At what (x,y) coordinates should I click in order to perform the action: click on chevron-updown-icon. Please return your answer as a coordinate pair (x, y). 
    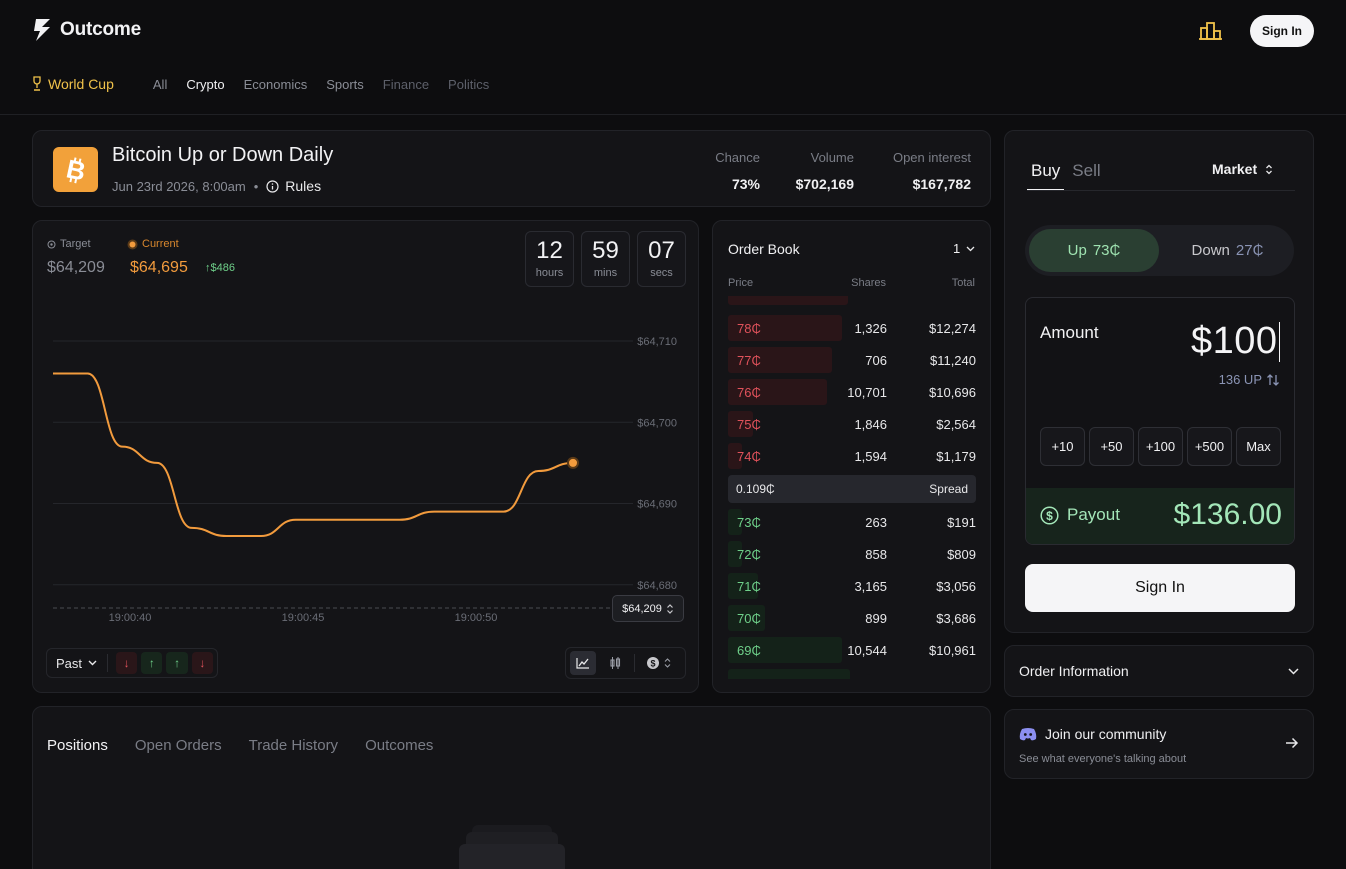
    Looking at the image, I should click on (669, 608).